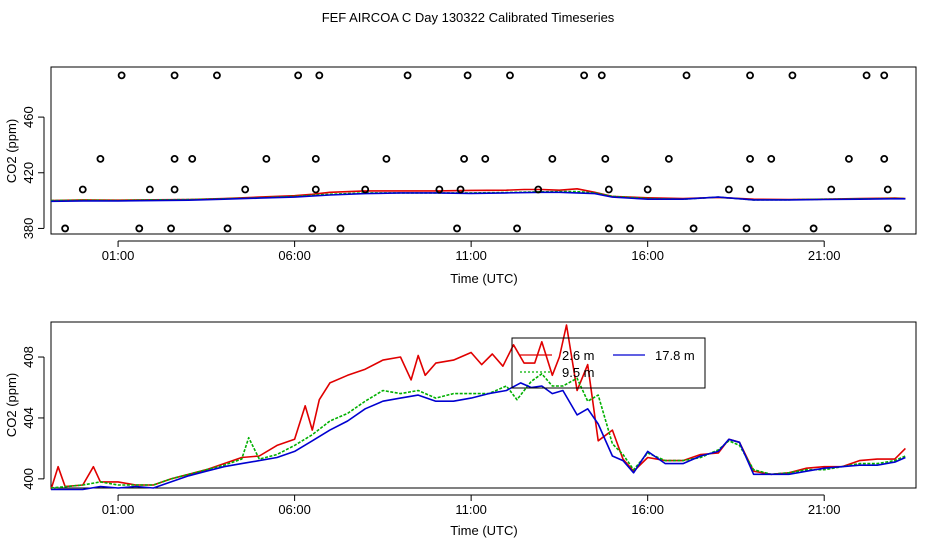 The image size is (936, 540). I want to click on x-axis-top: 01:00 06:00 11:00 16:00 21:00, so click(471, 251).